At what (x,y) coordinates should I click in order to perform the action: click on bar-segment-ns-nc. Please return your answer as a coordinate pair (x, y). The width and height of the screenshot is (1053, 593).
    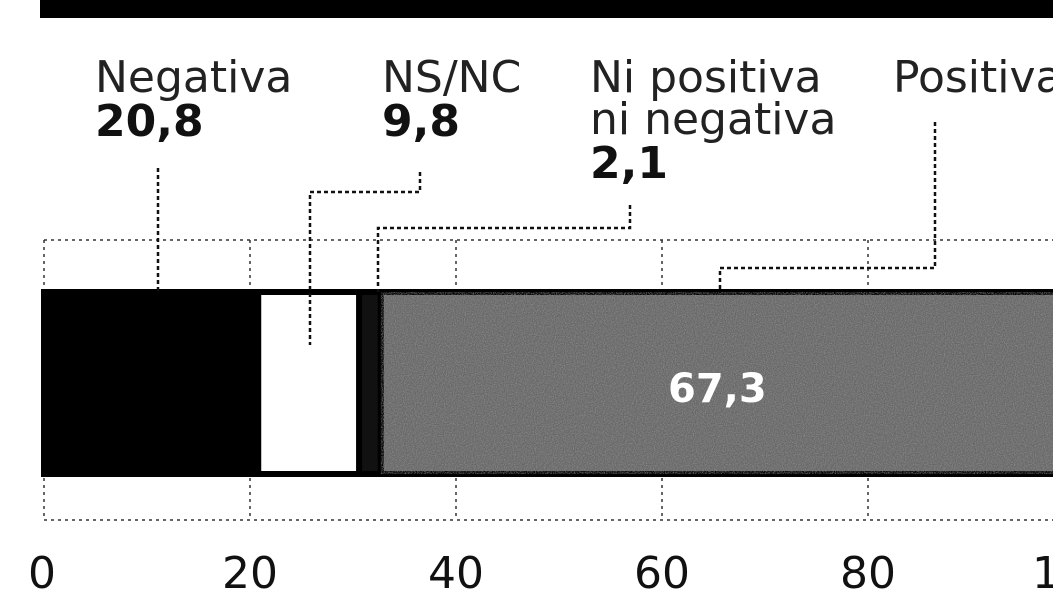
    Looking at the image, I should click on (309, 383).